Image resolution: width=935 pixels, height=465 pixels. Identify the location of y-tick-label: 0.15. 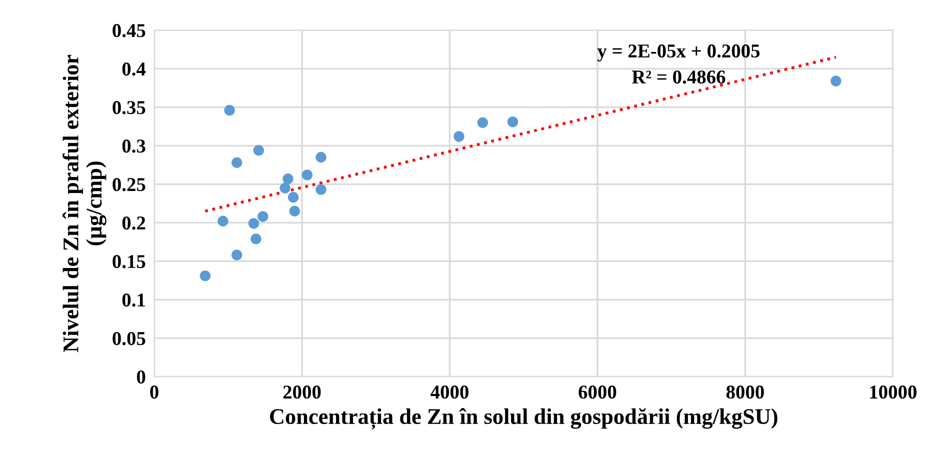
(129, 261).